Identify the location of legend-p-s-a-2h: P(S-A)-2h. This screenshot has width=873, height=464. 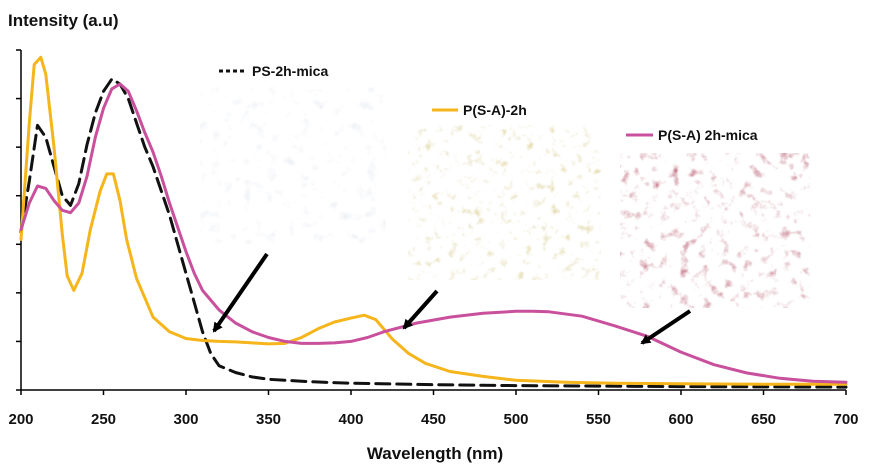
(479, 110).